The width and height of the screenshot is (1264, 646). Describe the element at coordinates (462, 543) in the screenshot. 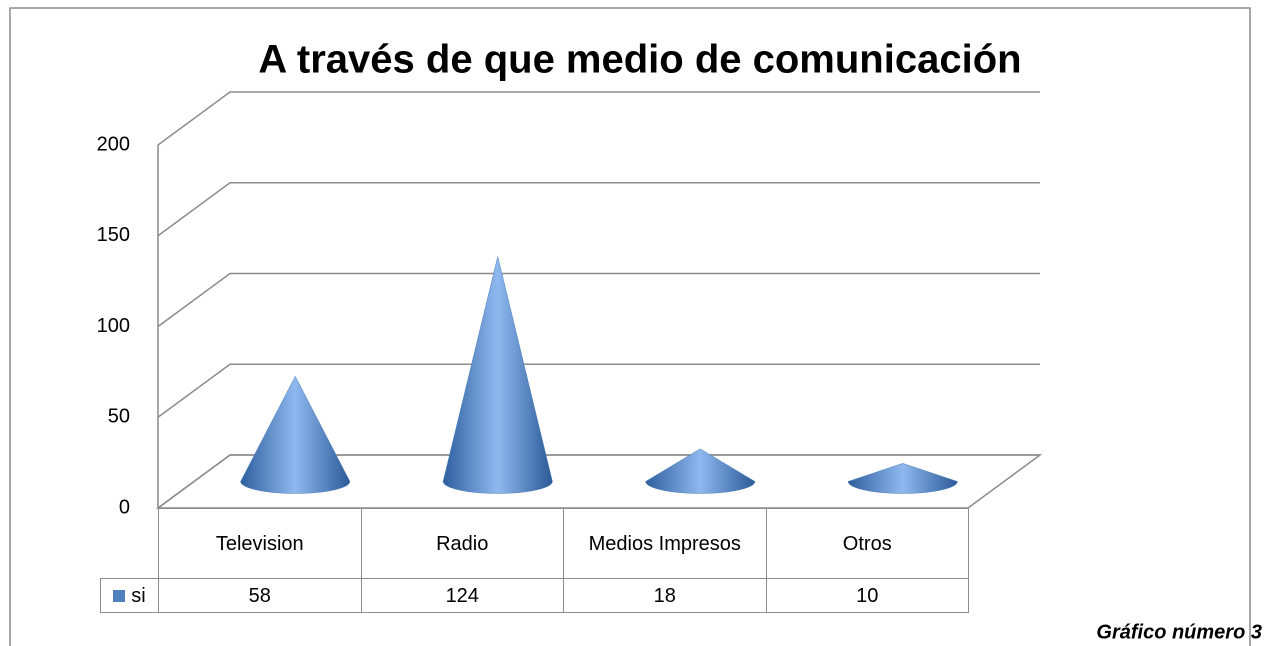

I see `category-cell: Radio` at that location.